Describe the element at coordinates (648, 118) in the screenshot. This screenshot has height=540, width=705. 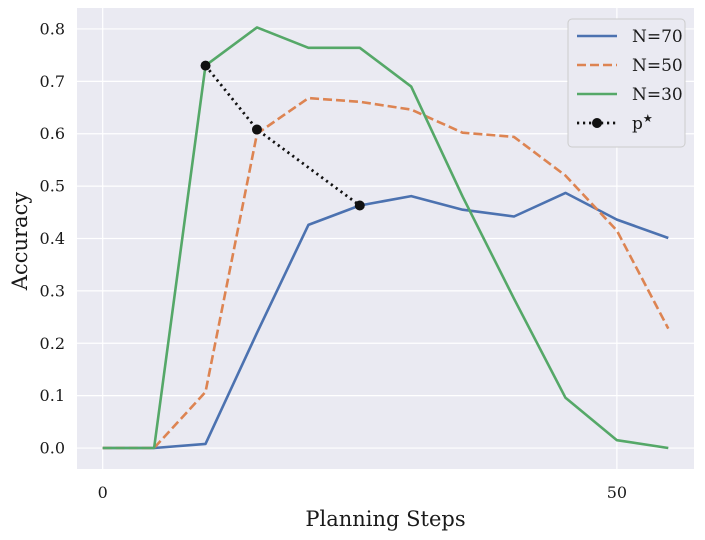
I see `legend-entry-superscript: ★` at that location.